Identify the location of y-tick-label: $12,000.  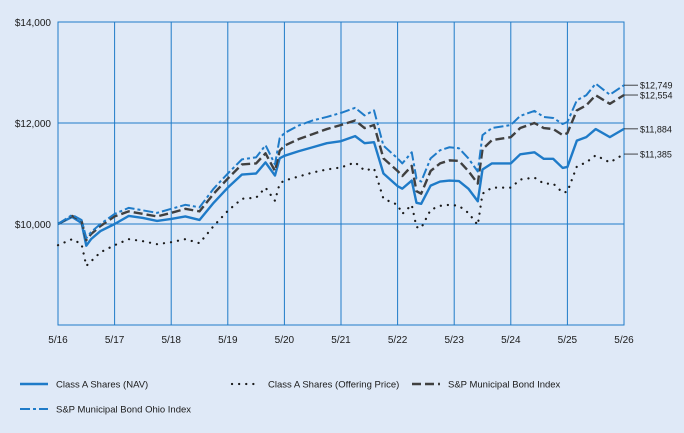
(33, 124).